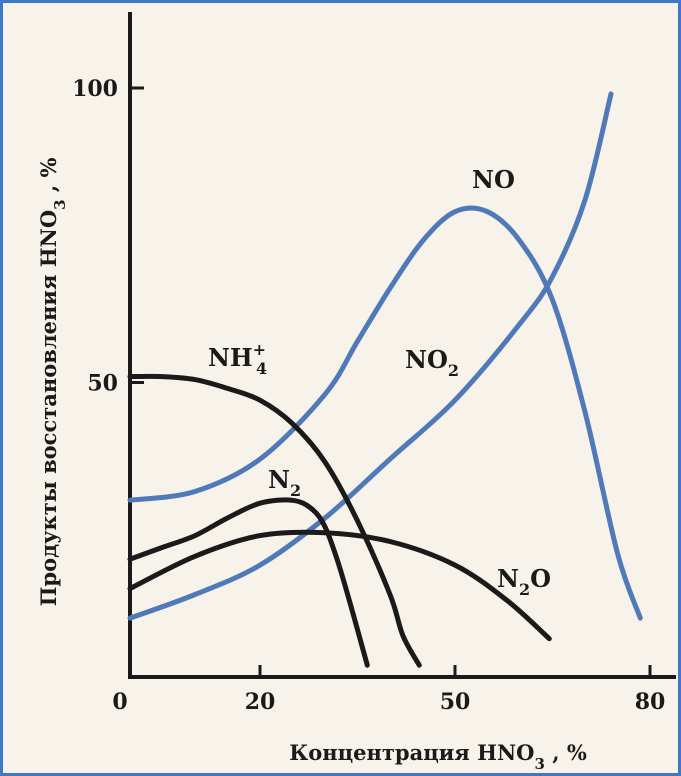  Describe the element at coordinates (493, 179) in the screenshot. I see `curve-label-no: NO` at that location.